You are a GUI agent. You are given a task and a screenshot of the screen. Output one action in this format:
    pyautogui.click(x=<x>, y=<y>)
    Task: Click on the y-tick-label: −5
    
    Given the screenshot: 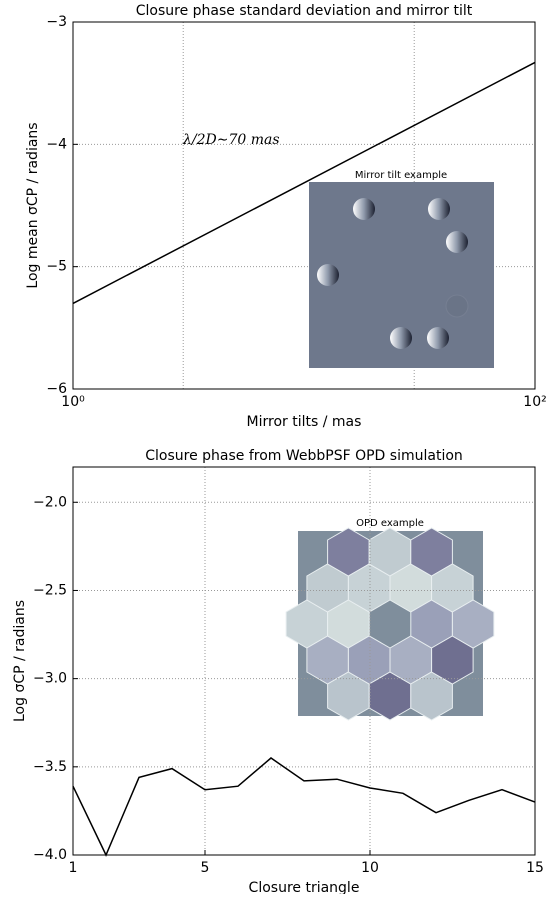 What is the action you would take?
    pyautogui.click(x=56, y=267)
    